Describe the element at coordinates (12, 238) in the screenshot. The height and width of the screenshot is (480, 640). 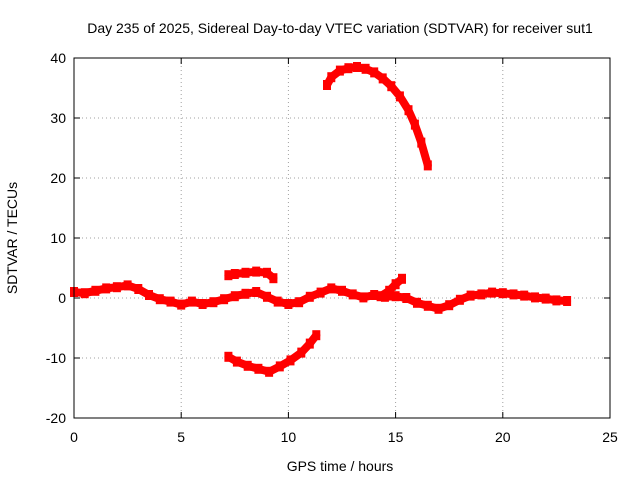
I see `y-axis-label: SDTVAR / TECUs` at that location.